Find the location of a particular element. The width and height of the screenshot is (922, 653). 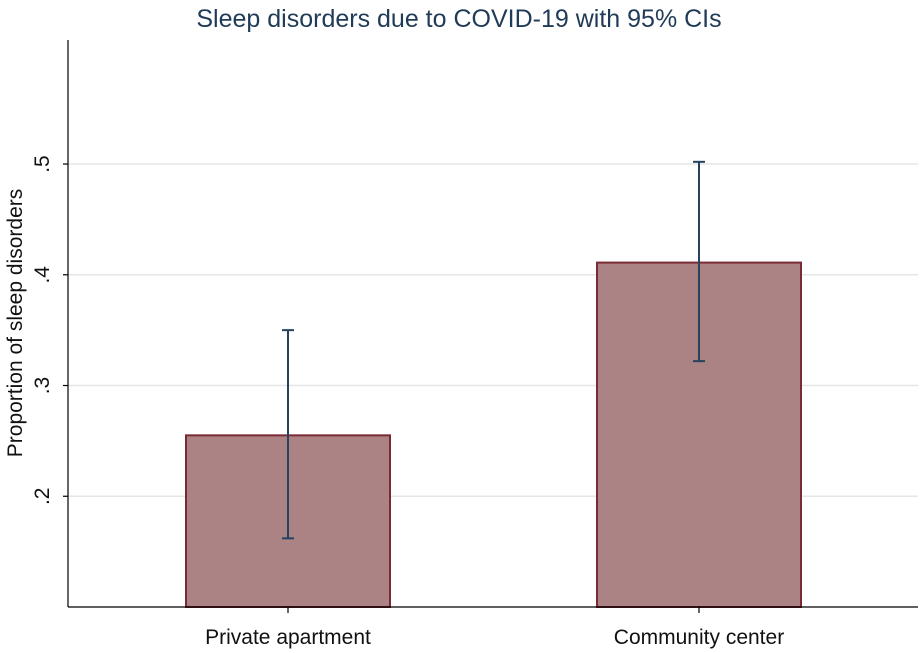

x-tick-label: Private apartment is located at coordinates (288, 637).